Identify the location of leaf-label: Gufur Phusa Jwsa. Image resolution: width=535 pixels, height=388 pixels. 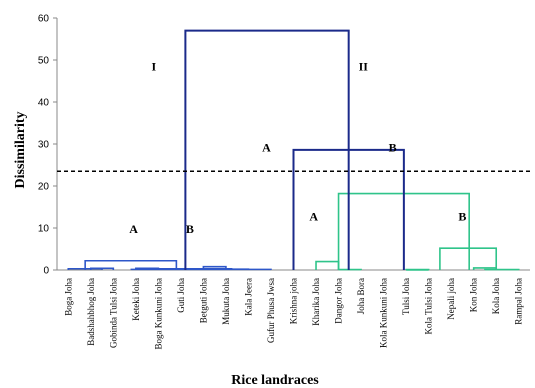
(271, 310).